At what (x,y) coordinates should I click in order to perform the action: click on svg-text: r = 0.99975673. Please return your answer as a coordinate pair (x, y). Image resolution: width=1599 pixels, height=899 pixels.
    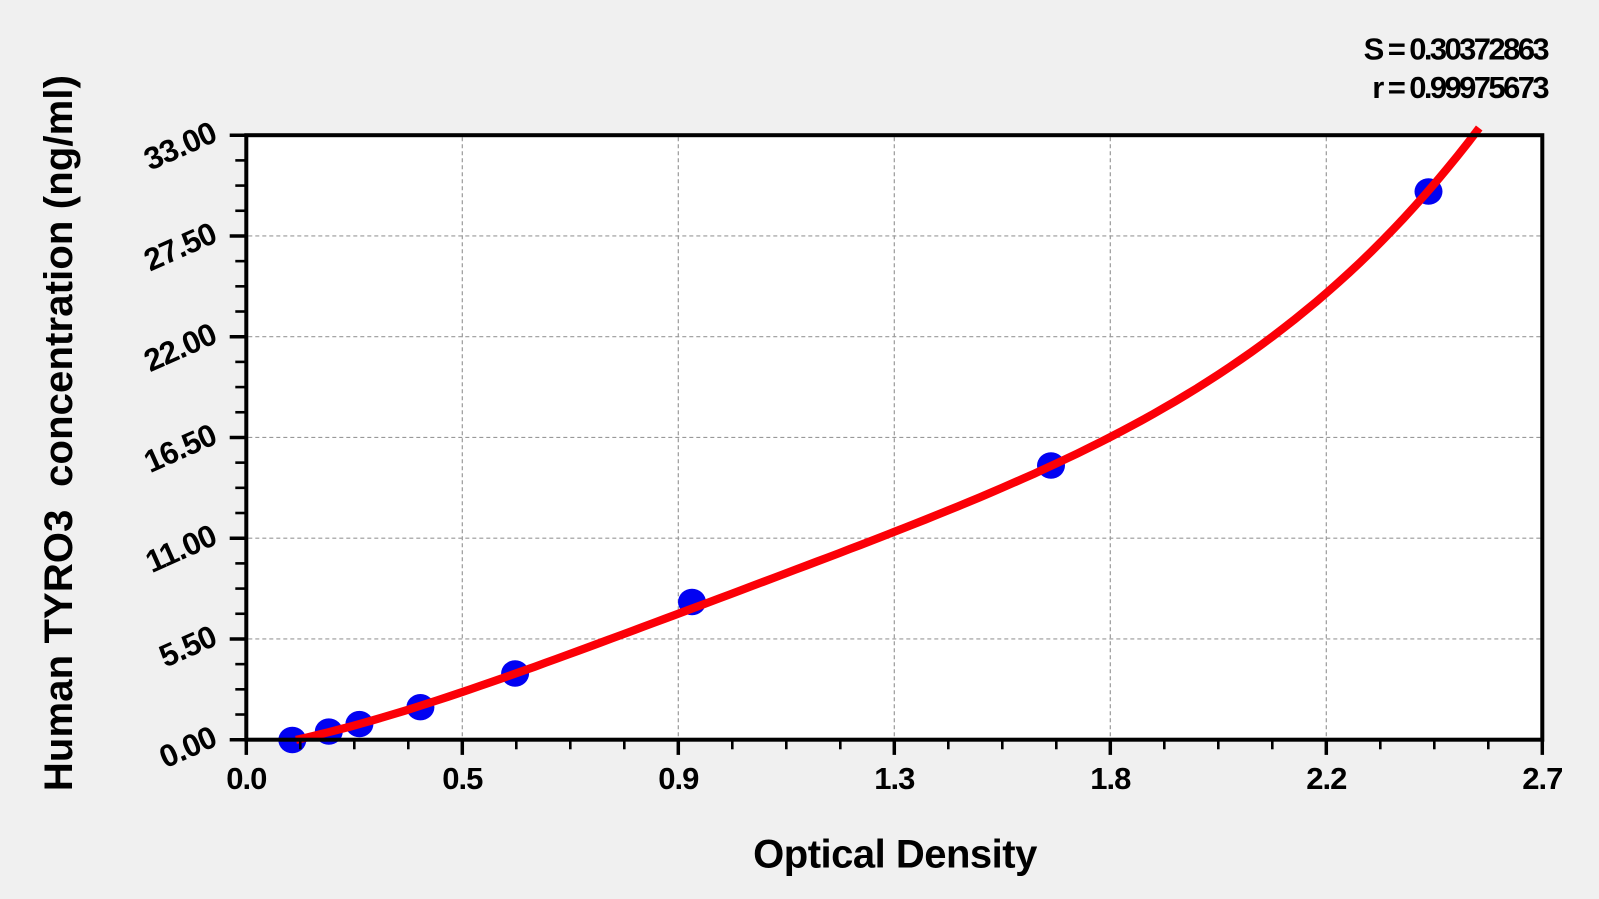
    Looking at the image, I should click on (1460, 87).